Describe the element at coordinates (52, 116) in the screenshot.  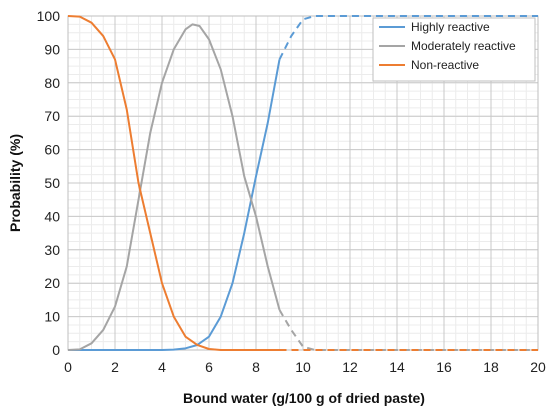
I see `y-tick-label: 70` at that location.